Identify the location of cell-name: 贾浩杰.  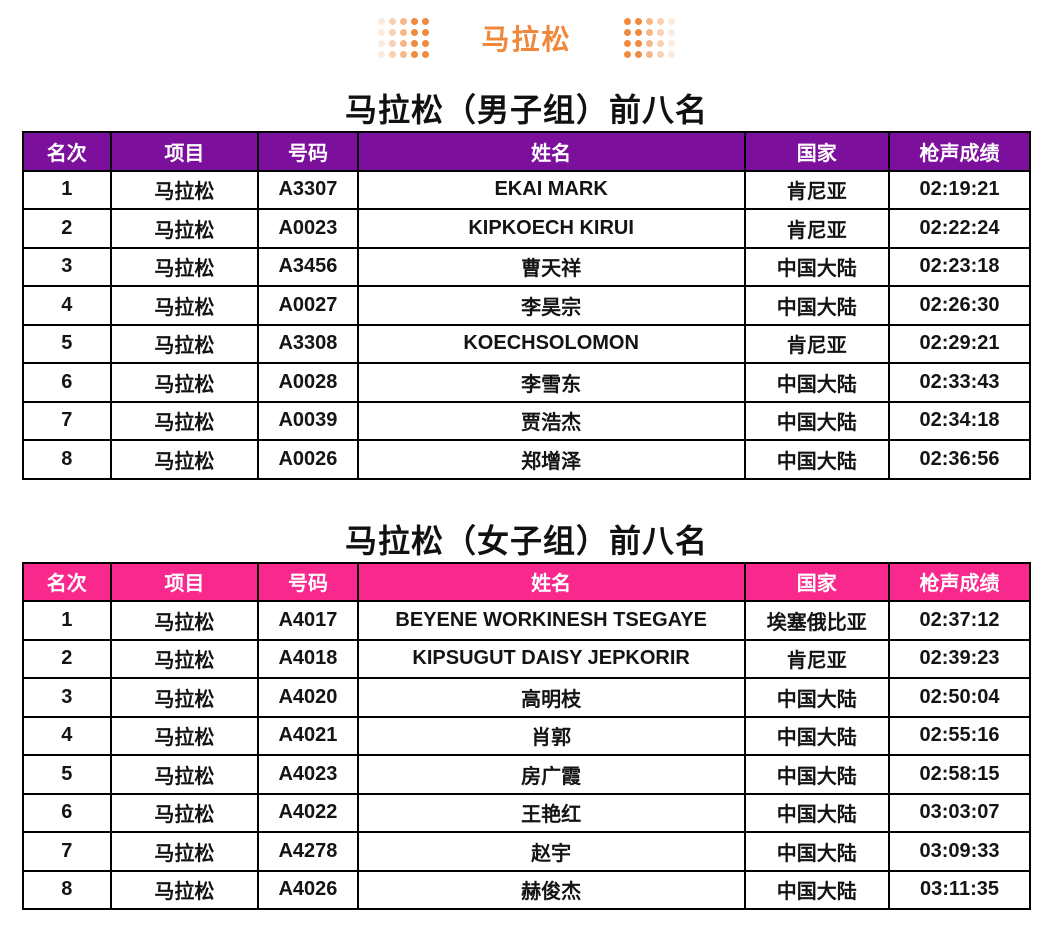
(551, 420).